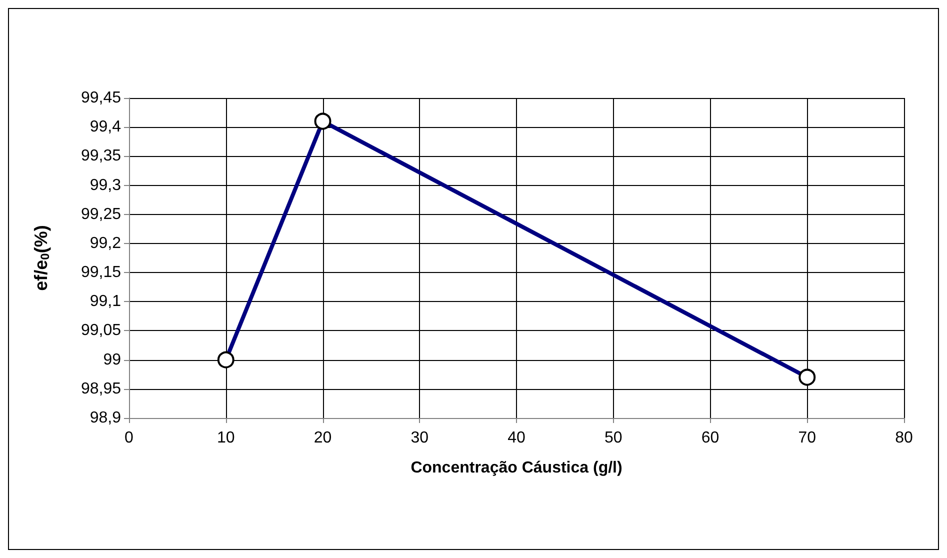  I want to click on y-tick-label: 99,25, so click(101, 214).